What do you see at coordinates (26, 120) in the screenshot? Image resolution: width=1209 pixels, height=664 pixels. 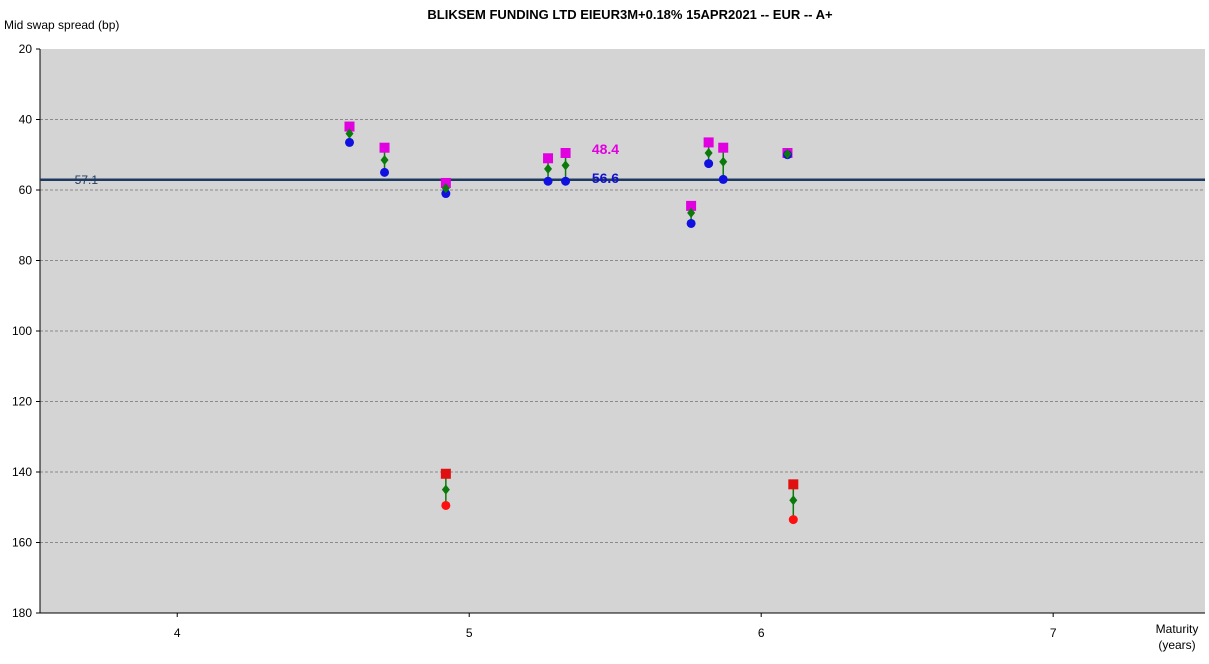 I see `y-tick-label: 40` at bounding box center [26, 120].